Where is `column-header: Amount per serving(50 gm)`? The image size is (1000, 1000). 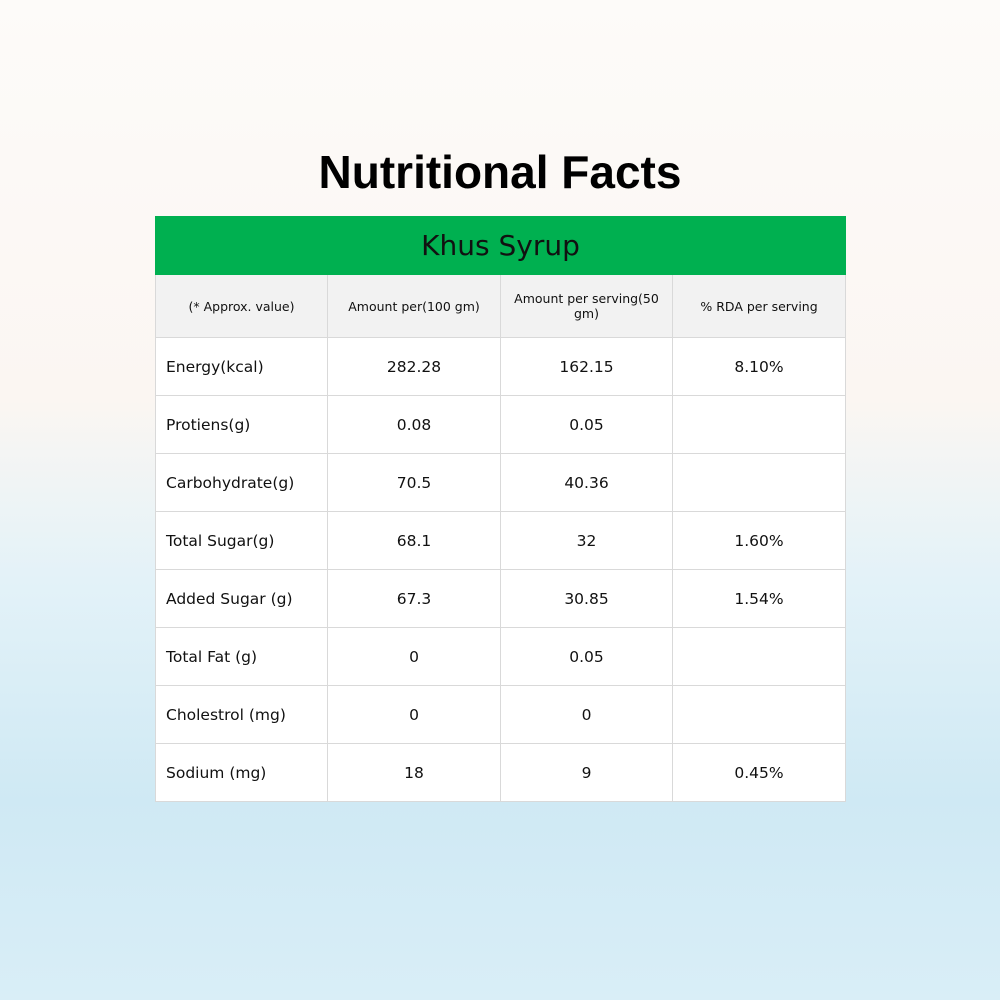
column-header: Amount per serving(50 gm) is located at coordinates (586, 306).